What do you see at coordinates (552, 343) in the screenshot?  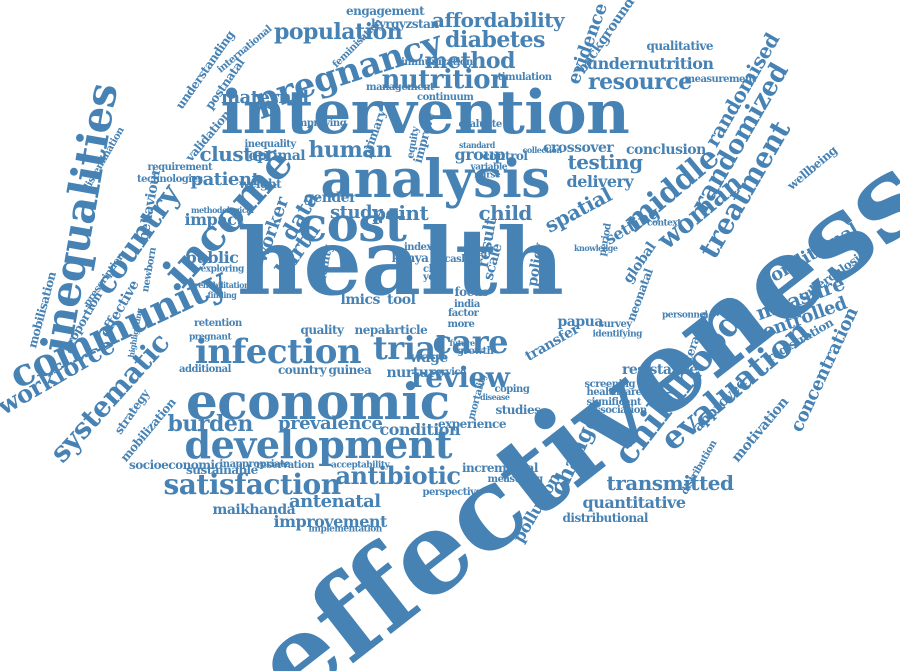 I see `cloud-word-transfer: transfer` at bounding box center [552, 343].